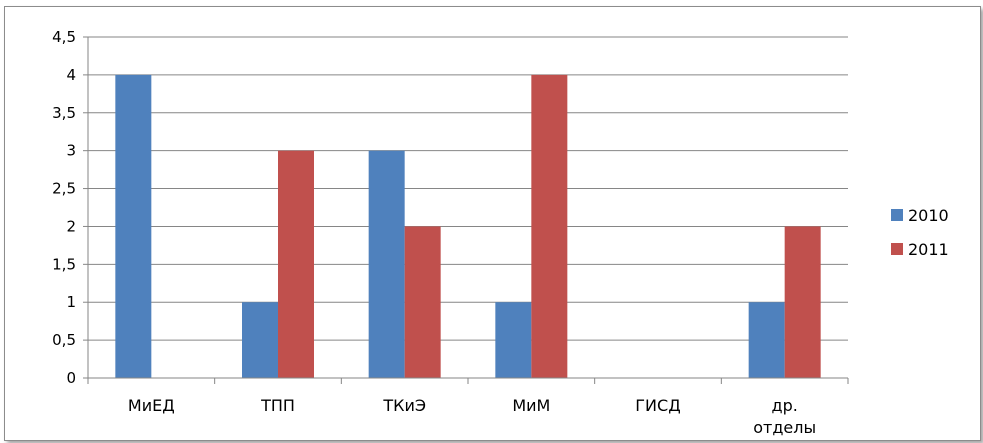  Describe the element at coordinates (920, 232) in the screenshot. I see `legend: 2010 2011` at that location.